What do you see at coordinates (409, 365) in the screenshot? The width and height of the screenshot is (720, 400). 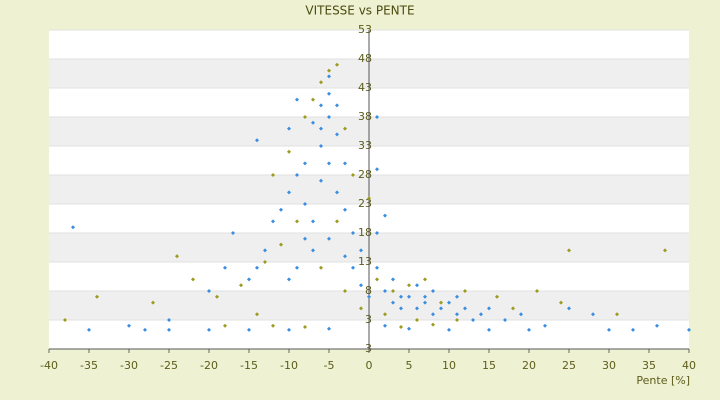 I see `x-tick-label: 5` at bounding box center [409, 365].